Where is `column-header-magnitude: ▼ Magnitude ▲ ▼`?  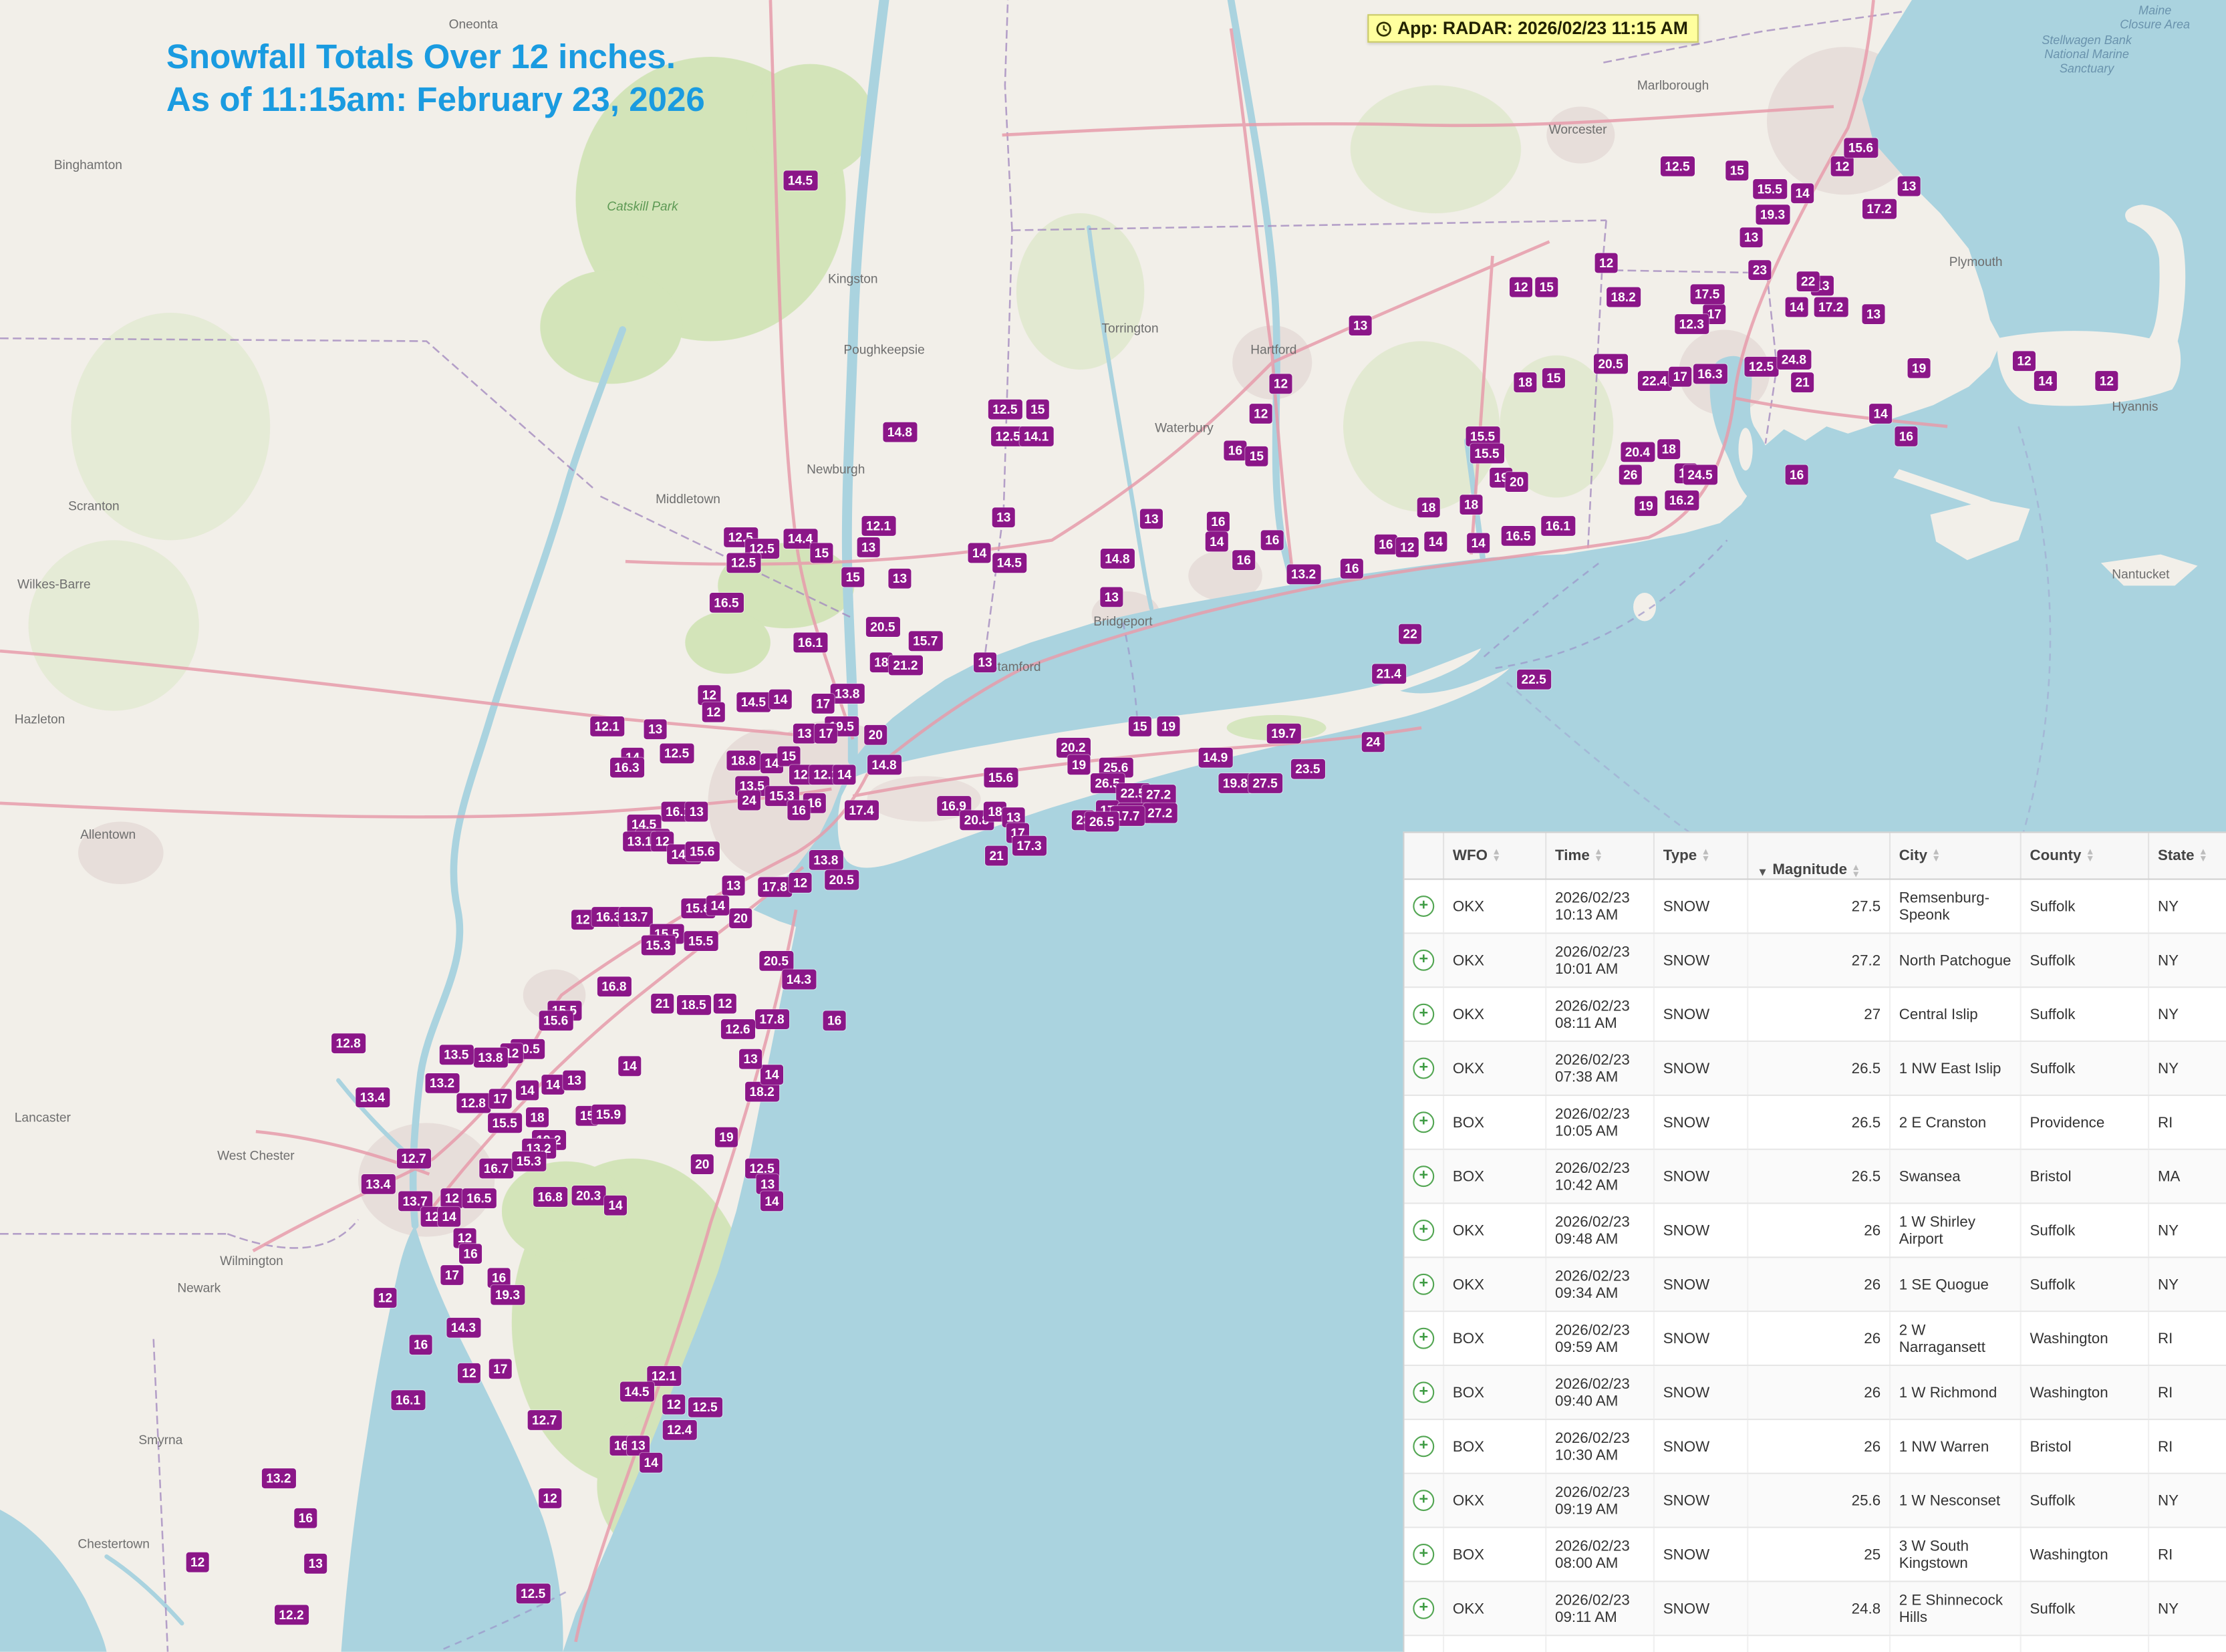 column-header-magnitude: ▼ Magnitude ▲ ▼ is located at coordinates (1819, 856).